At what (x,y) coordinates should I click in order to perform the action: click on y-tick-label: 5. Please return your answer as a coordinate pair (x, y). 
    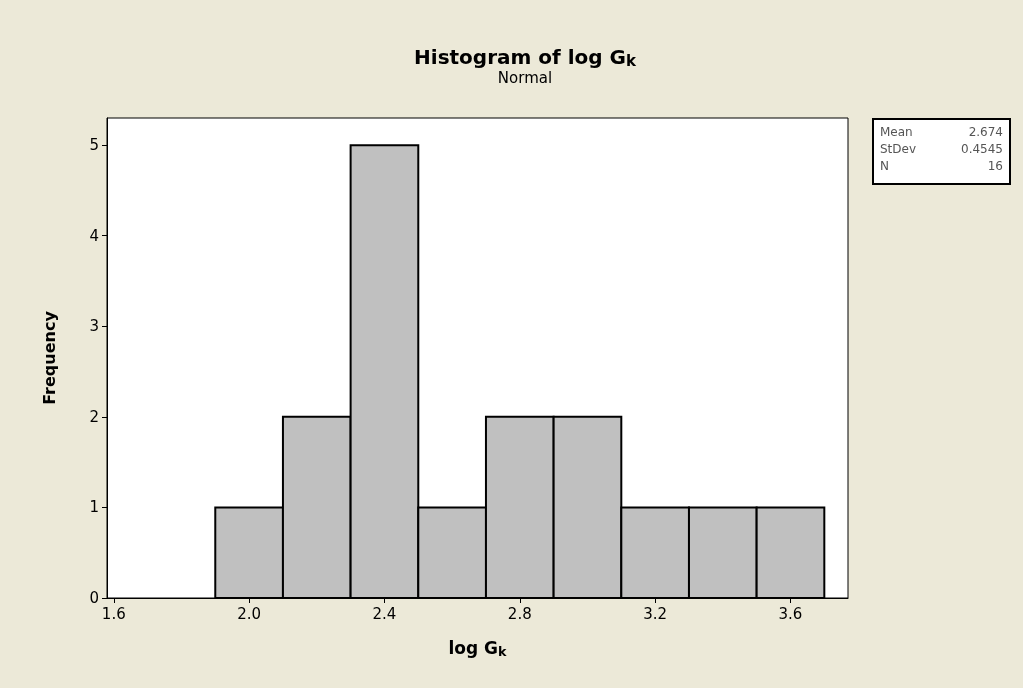
    Looking at the image, I should click on (94, 145).